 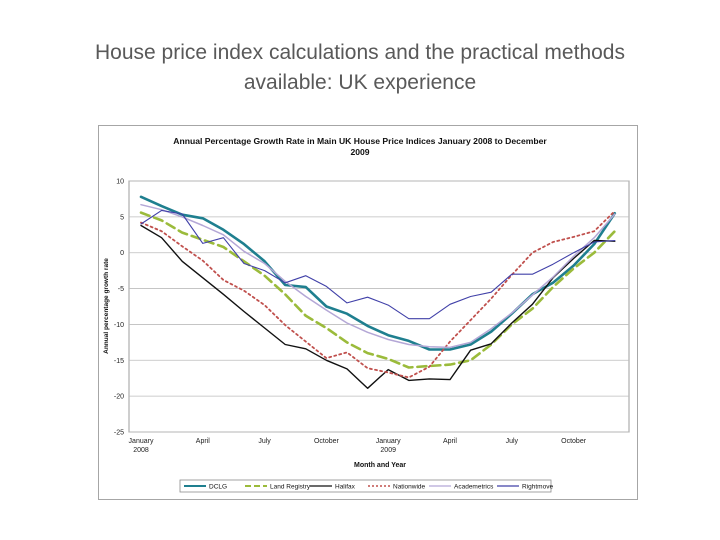 I want to click on y-tick-label: -15, so click(x=119, y=361).